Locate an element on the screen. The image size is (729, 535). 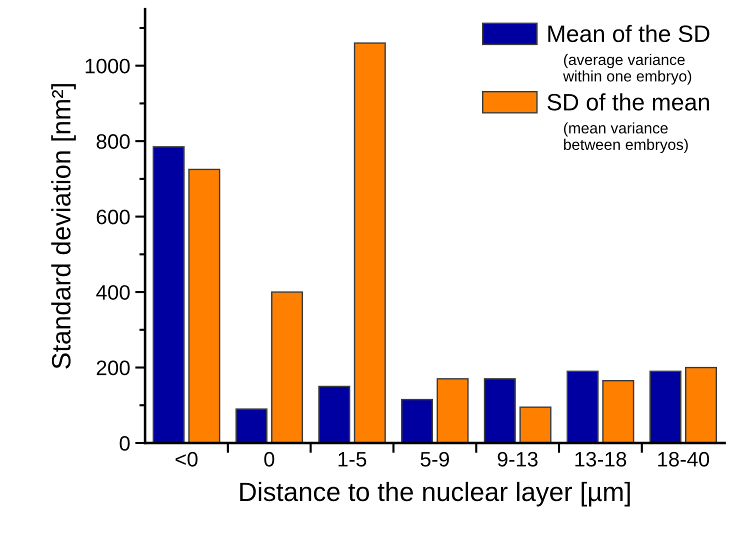
y-tick-label: 200 is located at coordinates (113, 368).